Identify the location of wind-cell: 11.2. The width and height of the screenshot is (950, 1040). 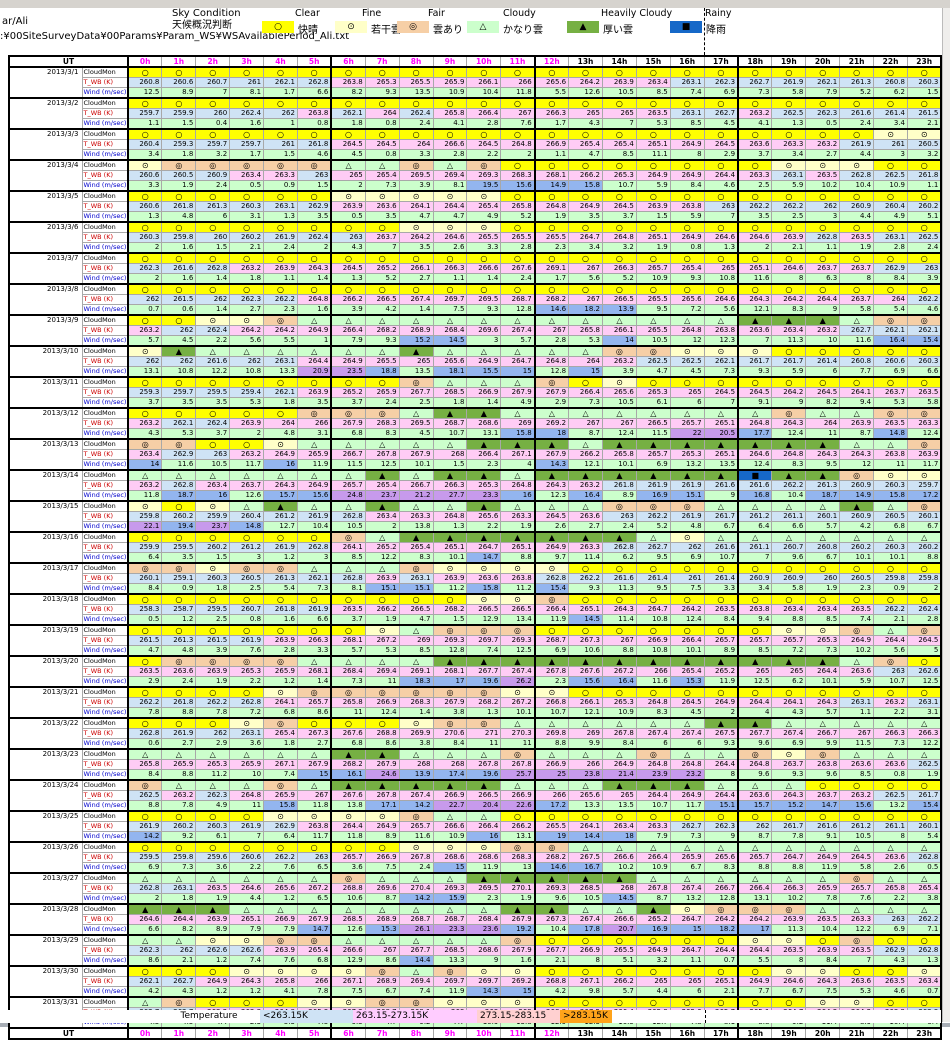
(213, 775).